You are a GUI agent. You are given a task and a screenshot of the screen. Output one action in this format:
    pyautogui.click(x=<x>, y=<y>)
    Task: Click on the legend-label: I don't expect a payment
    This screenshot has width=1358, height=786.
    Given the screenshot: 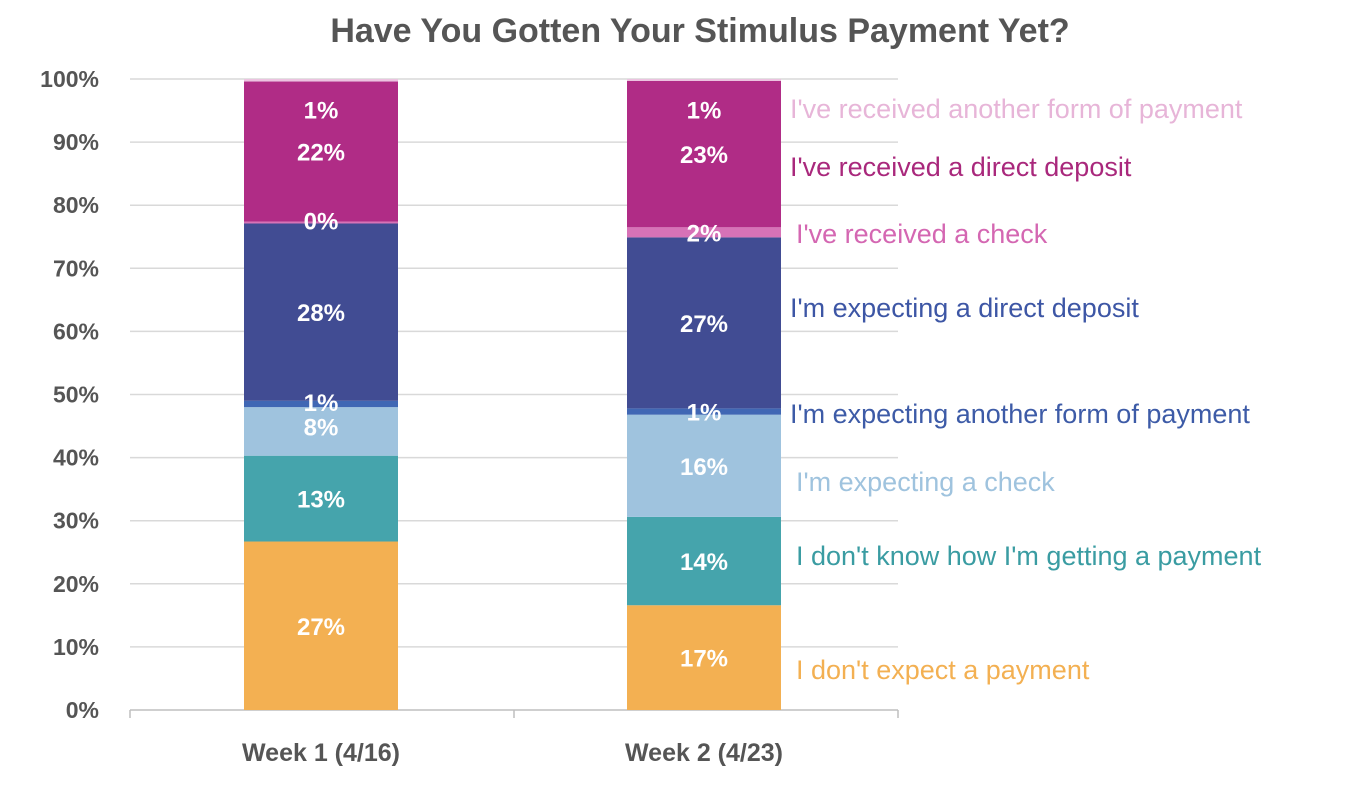 What is the action you would take?
    pyautogui.click(x=943, y=670)
    